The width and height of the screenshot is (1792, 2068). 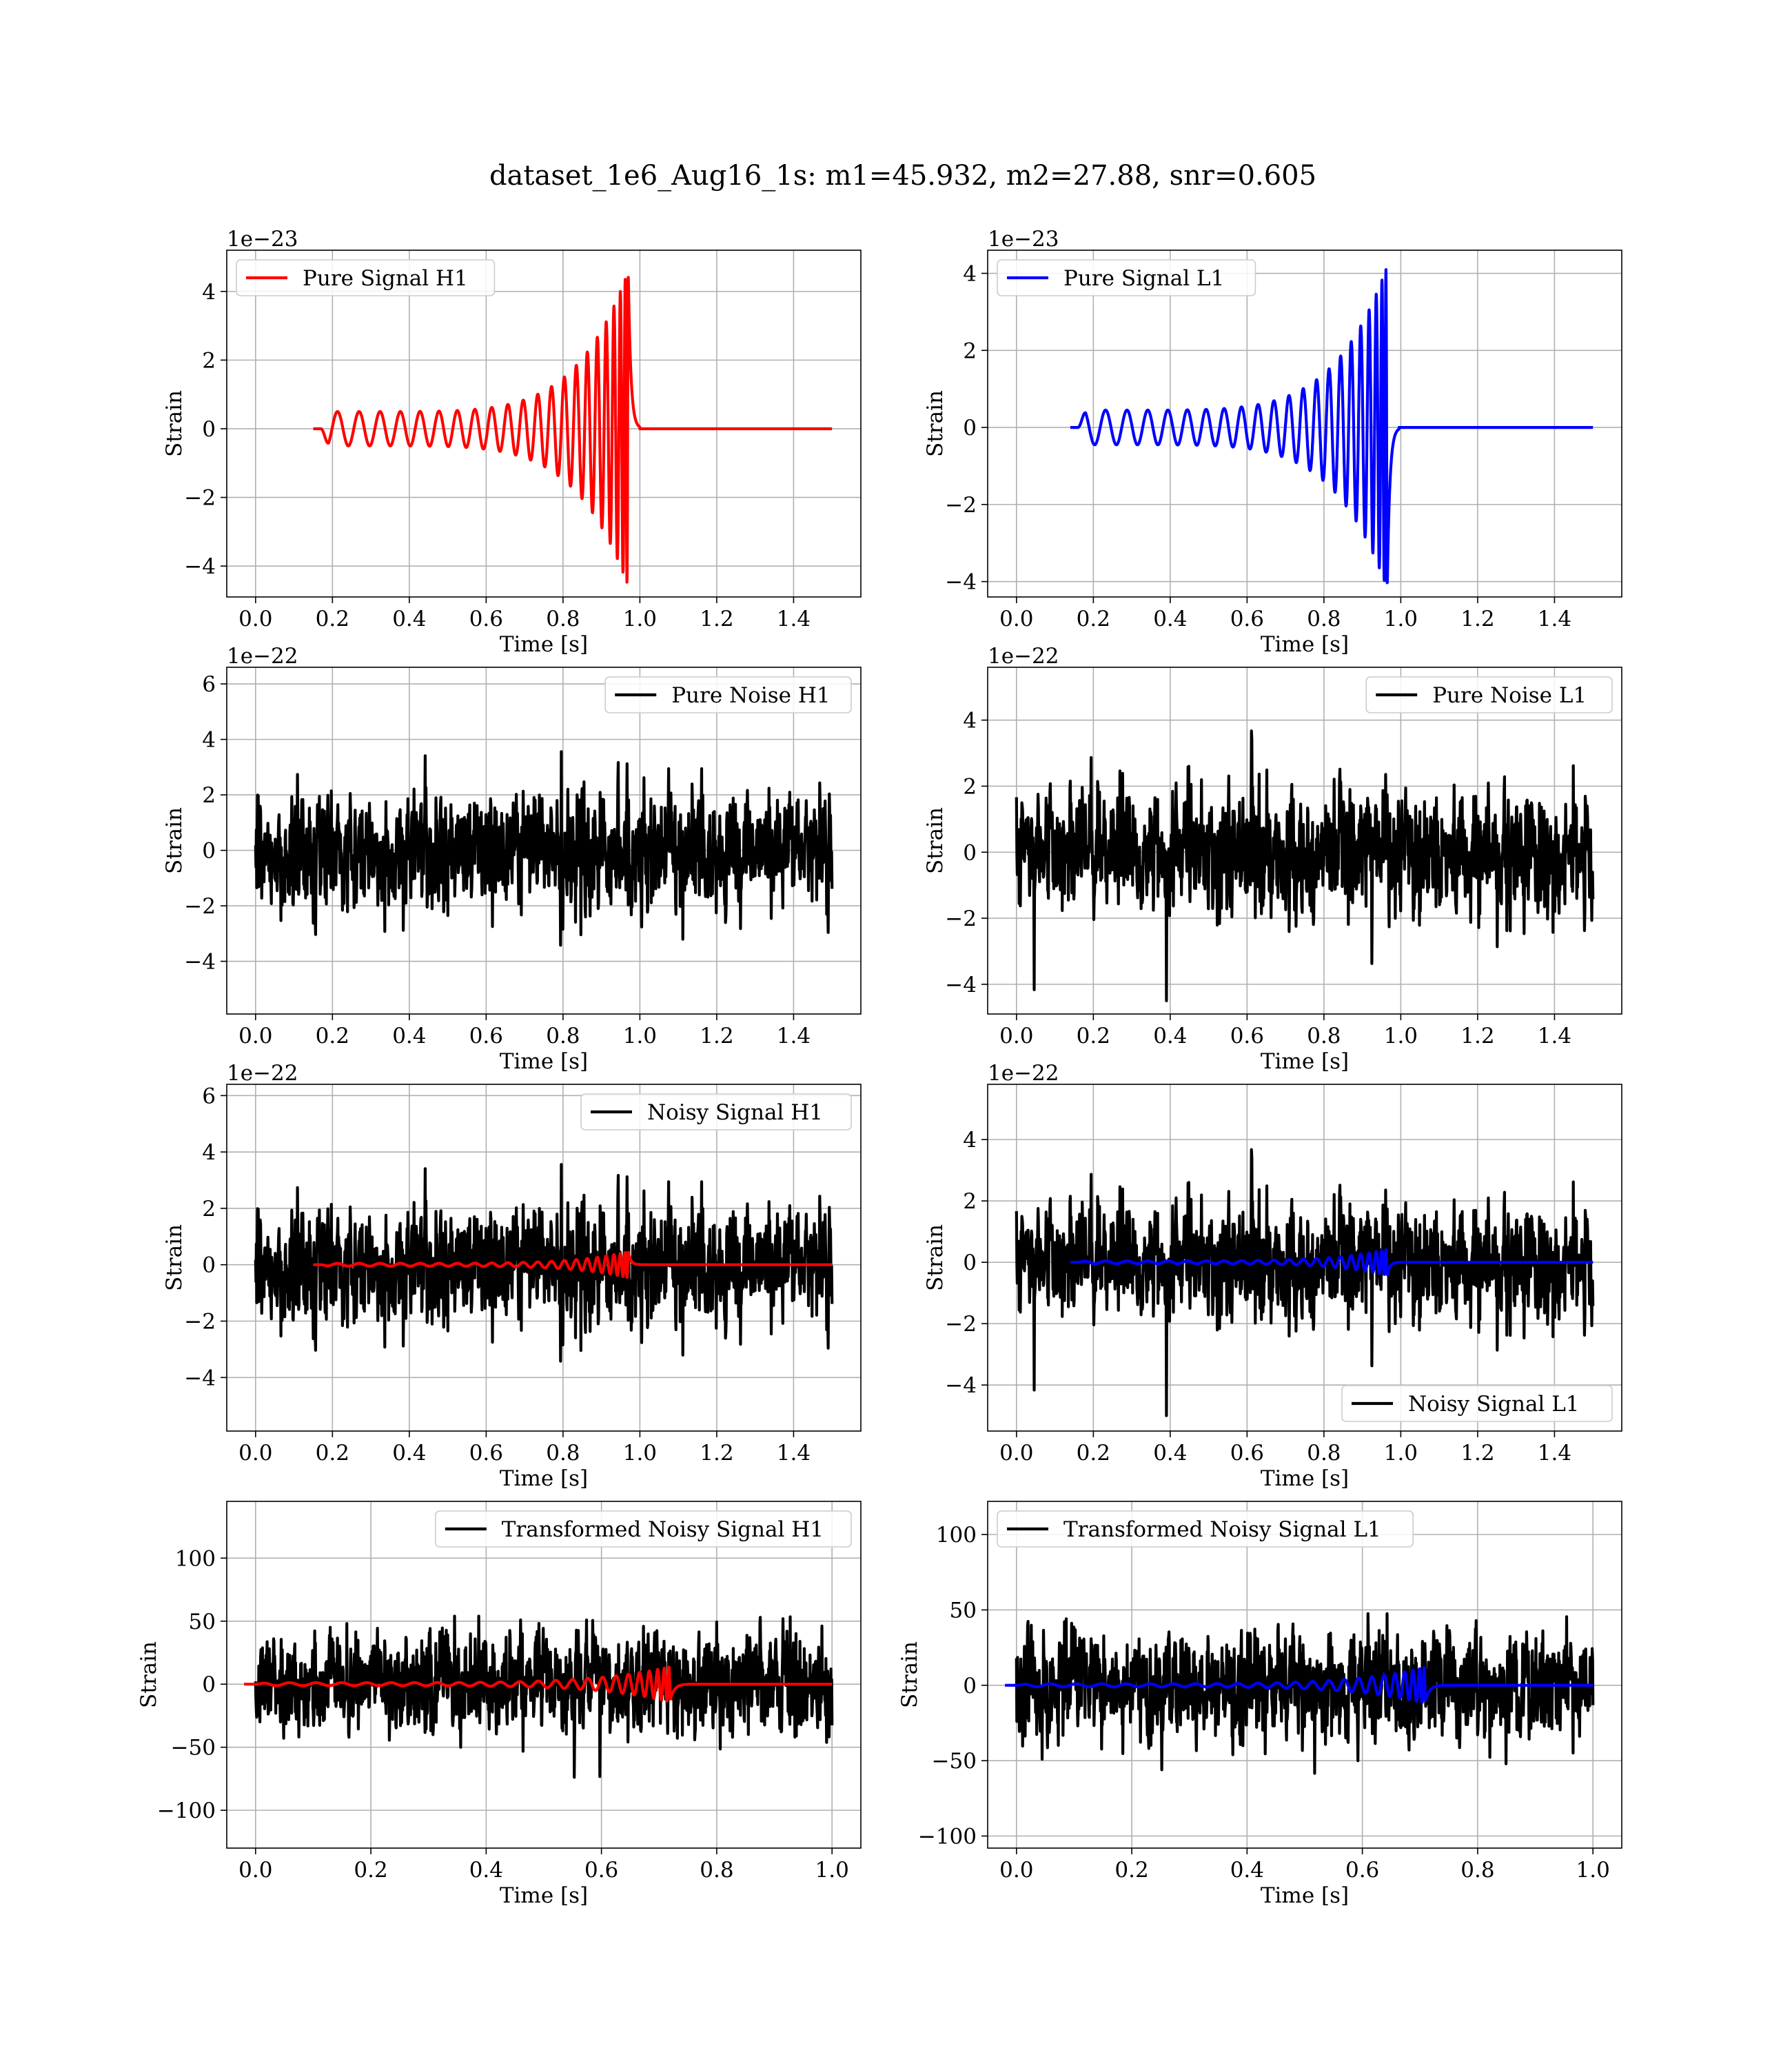 I want to click on series-line-pure-noise-h1, so click(x=544, y=849).